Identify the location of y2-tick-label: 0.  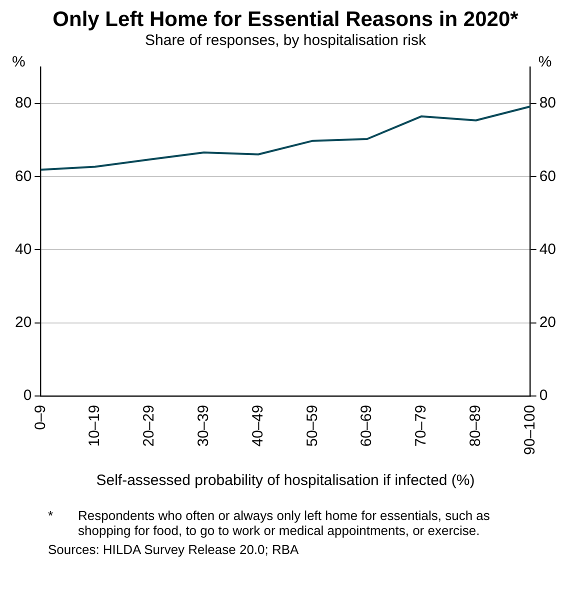
(543, 395).